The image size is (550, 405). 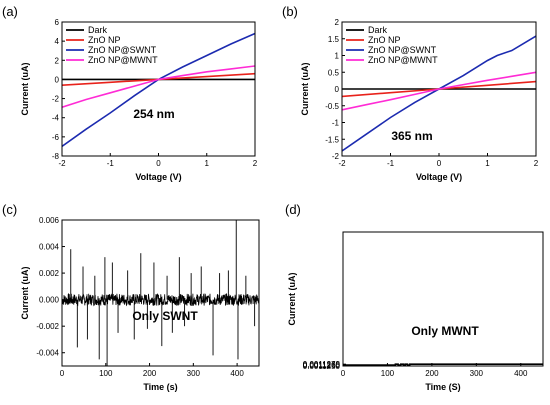 I want to click on y-tick-label: 6, so click(x=57, y=22).